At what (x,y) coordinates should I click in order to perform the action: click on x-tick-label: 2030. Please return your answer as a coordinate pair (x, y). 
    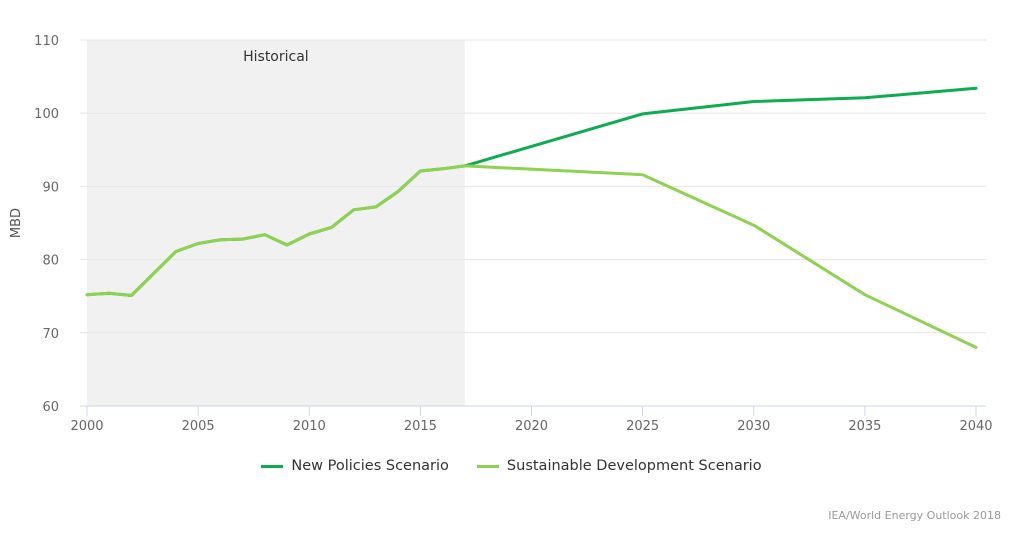
    Looking at the image, I should click on (753, 426).